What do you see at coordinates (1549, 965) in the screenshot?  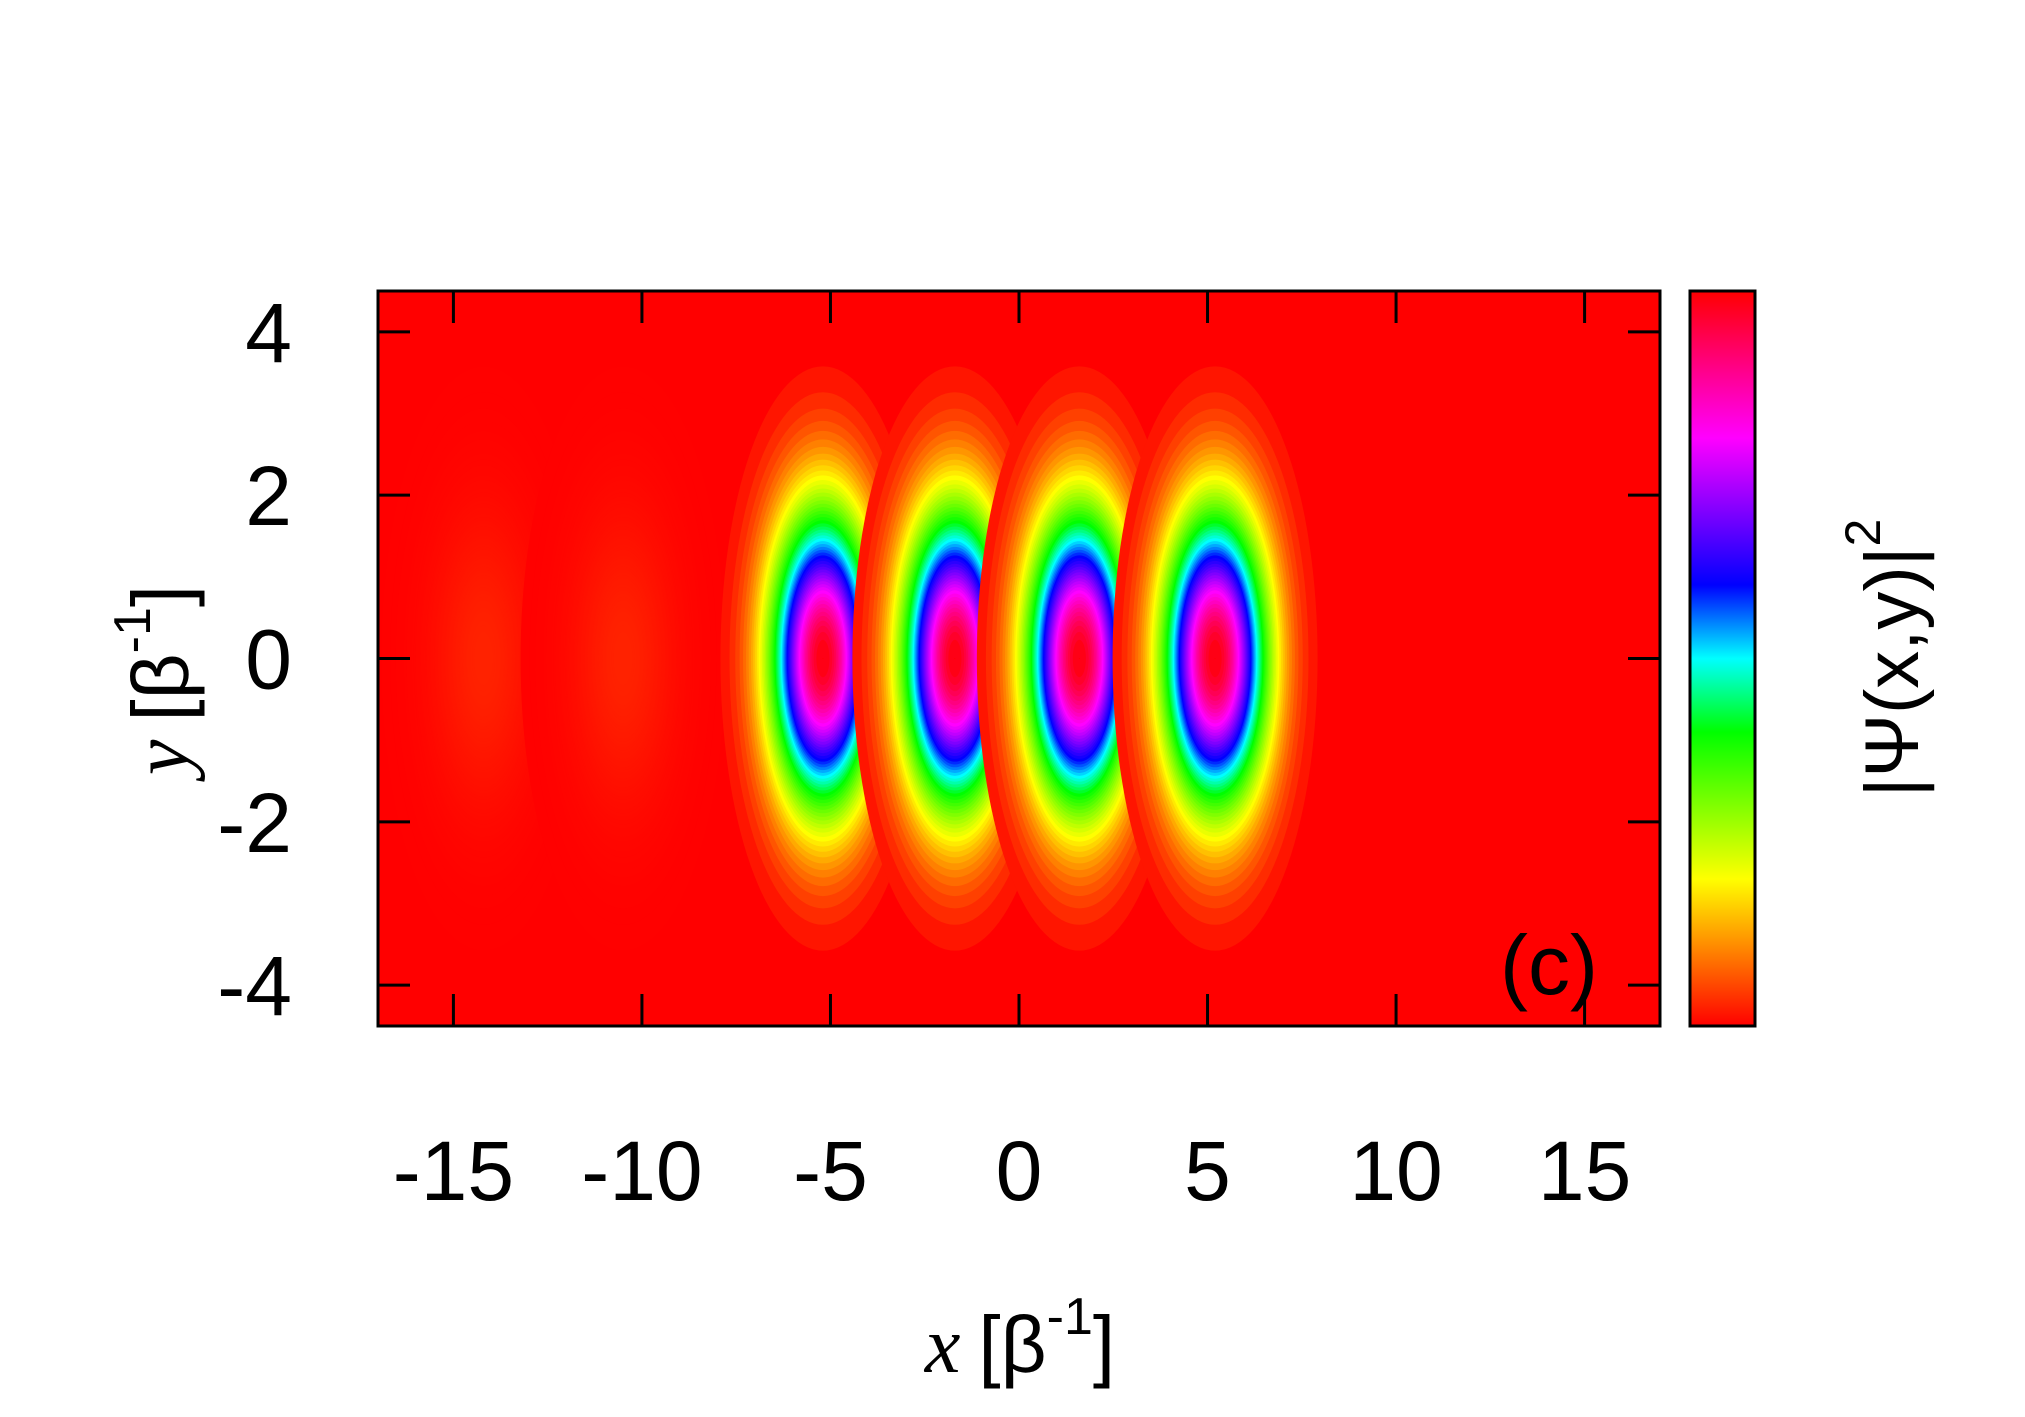 I see `panel-label: (c)` at bounding box center [1549, 965].